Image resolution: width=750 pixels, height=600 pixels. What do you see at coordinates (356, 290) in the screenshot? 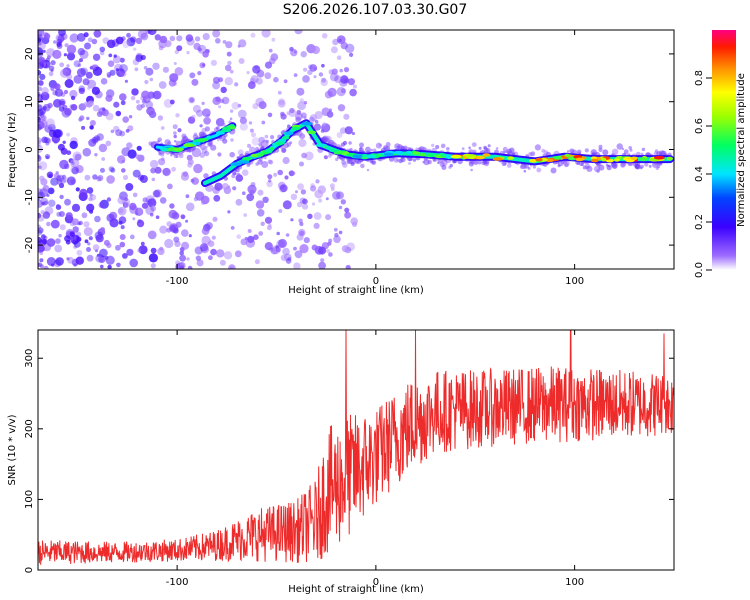
I see `spectrogram-x-axis-label: Height of straight line (km)` at bounding box center [356, 290].